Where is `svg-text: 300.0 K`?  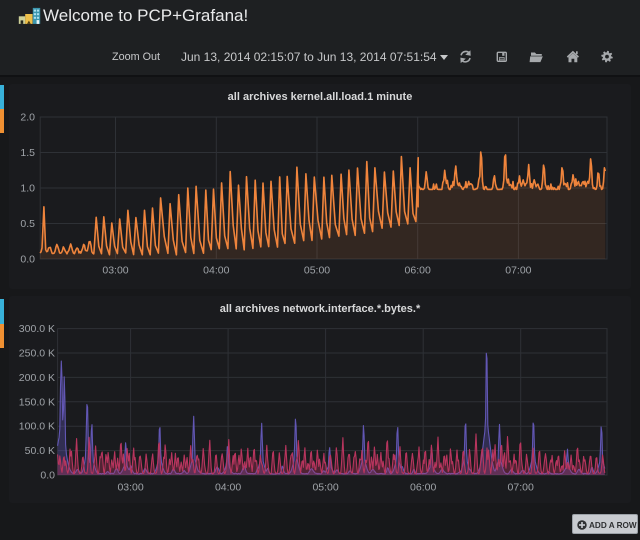
svg-text: 300.0 K is located at coordinates (37, 329).